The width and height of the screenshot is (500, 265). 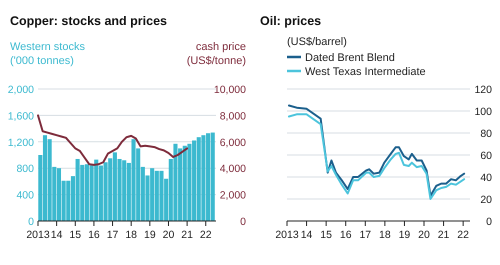 What do you see at coordinates (486, 156) in the screenshot?
I see `y-tick-label: 60` at bounding box center [486, 156].